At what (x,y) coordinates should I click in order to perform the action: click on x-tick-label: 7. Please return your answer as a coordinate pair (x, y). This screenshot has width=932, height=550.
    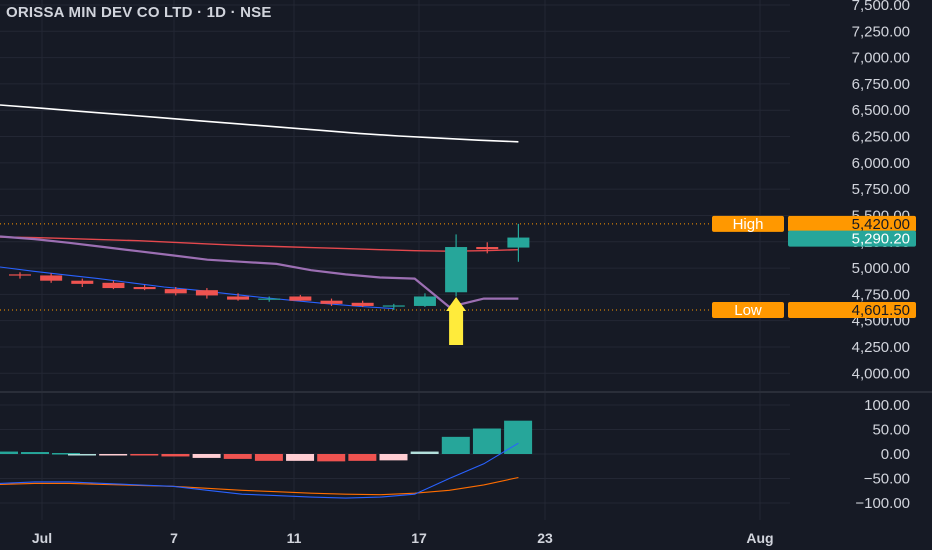
    Looking at the image, I should click on (174, 538).